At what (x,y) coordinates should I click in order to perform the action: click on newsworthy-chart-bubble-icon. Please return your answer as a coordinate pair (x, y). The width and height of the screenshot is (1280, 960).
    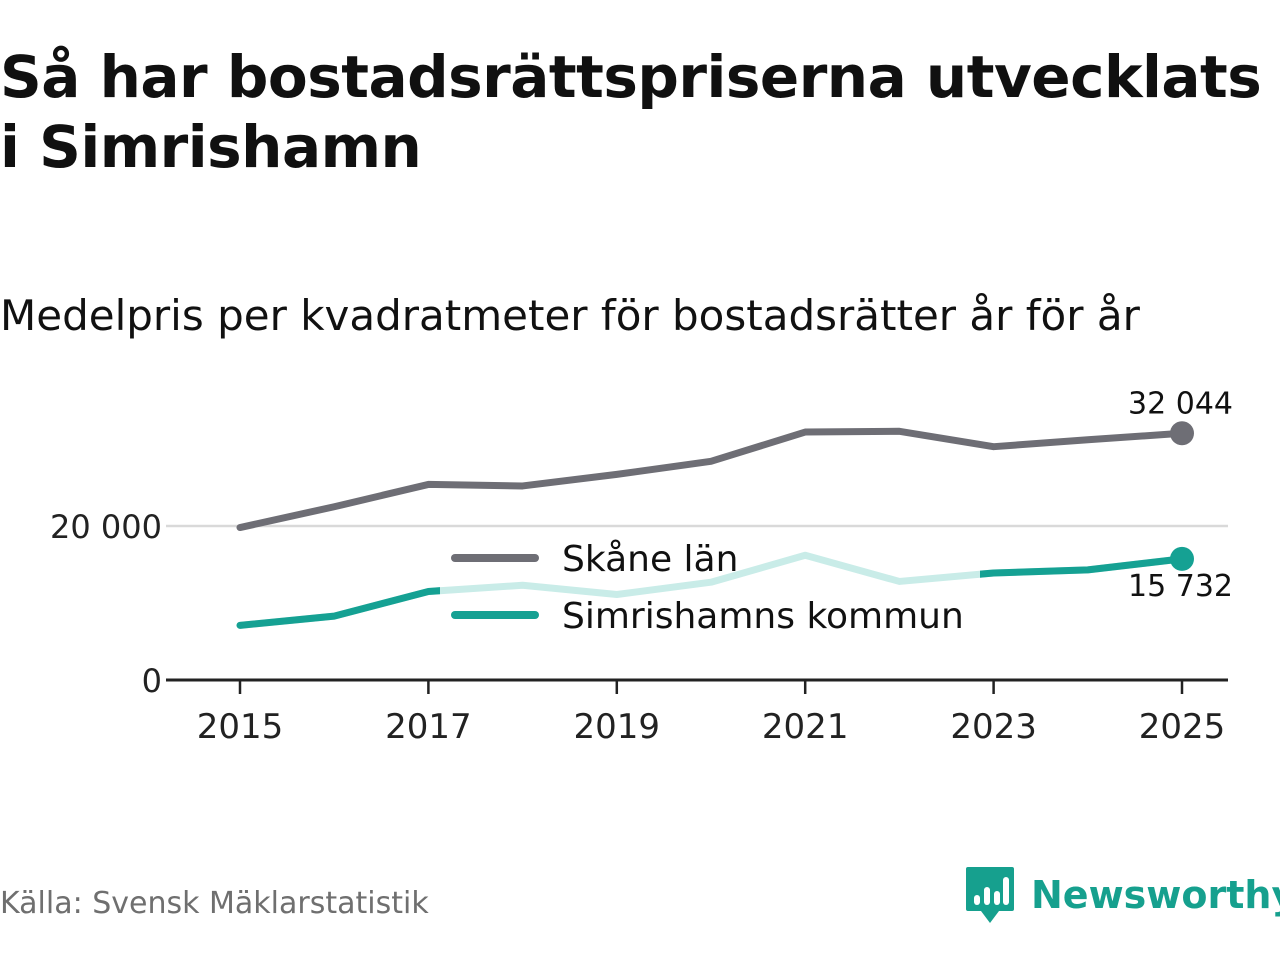
    Looking at the image, I should click on (990, 895).